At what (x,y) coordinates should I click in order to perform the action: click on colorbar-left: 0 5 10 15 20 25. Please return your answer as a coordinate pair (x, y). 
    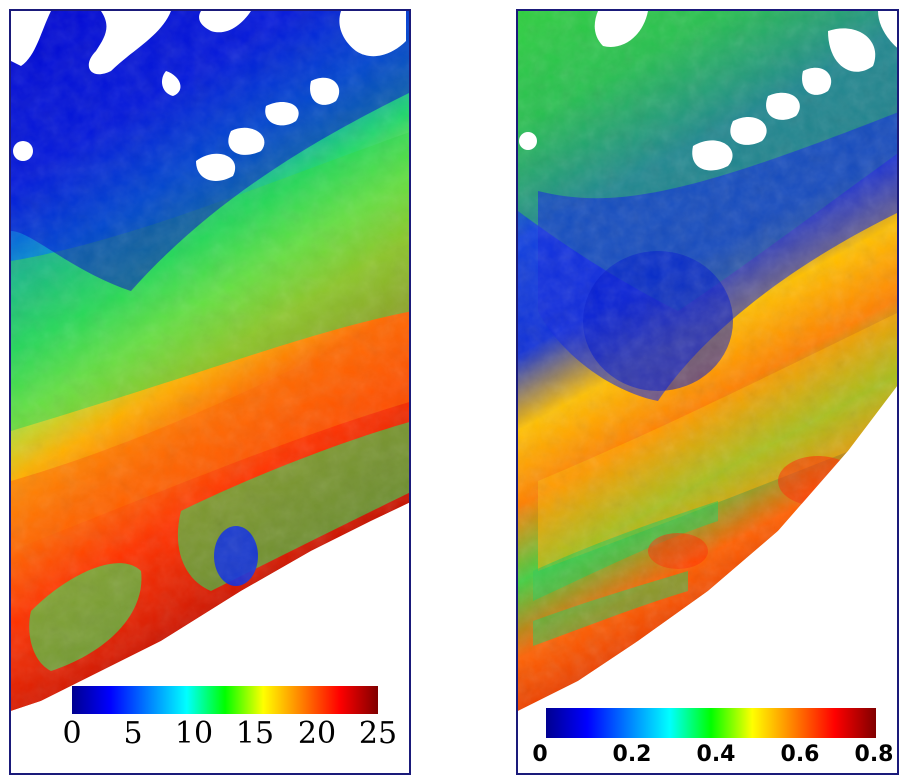
    Looking at the image, I should click on (229, 721).